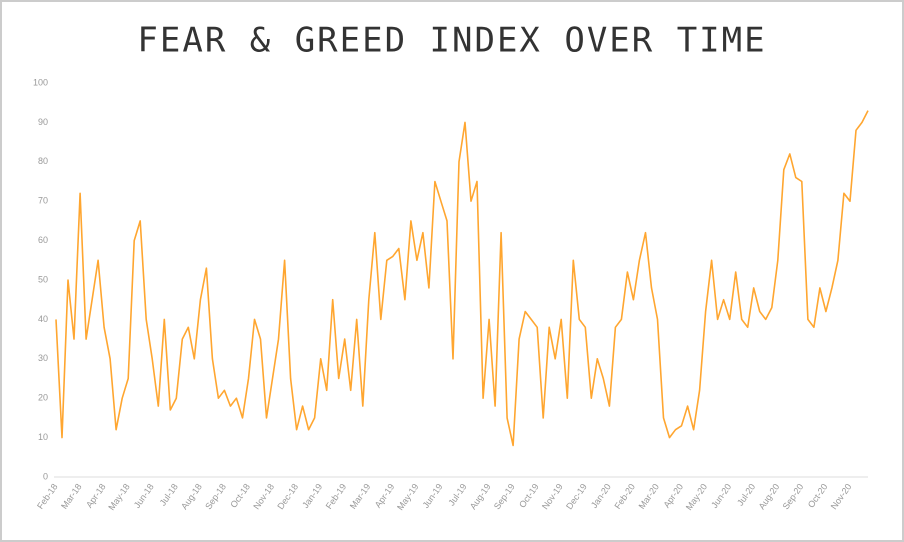 Image resolution: width=904 pixels, height=542 pixels. I want to click on y-tick-label: 50, so click(43, 279).